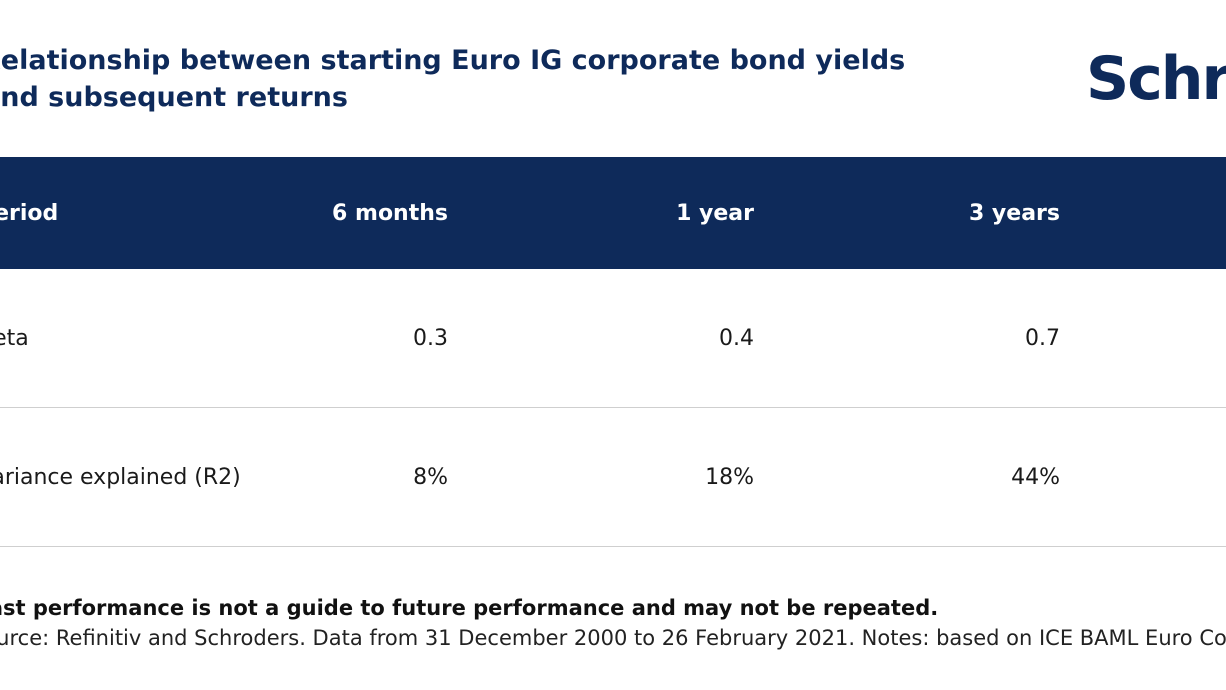  What do you see at coordinates (729, 477) in the screenshot?
I see `cell-1-year: 18%` at bounding box center [729, 477].